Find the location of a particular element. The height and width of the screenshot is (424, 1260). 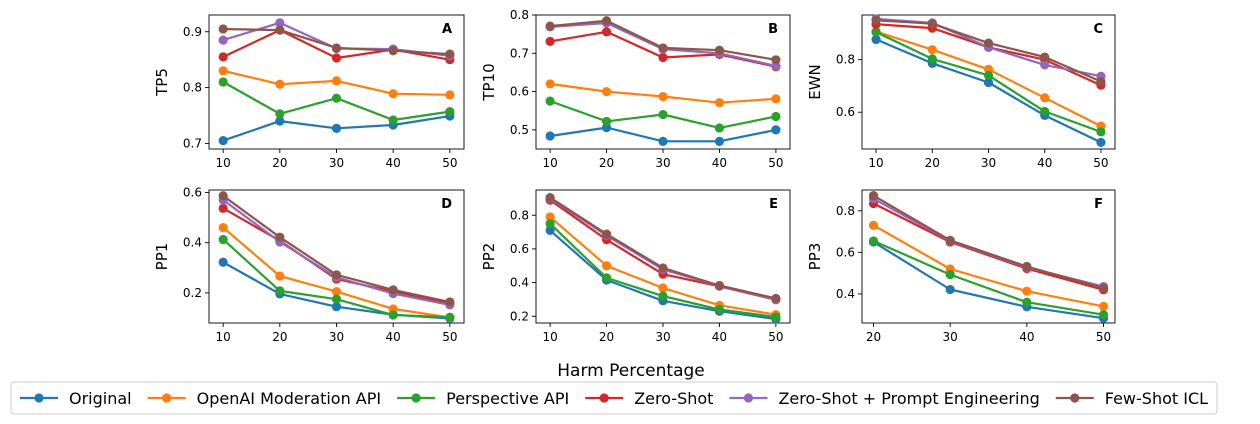

series-original is located at coordinates (663, 134).